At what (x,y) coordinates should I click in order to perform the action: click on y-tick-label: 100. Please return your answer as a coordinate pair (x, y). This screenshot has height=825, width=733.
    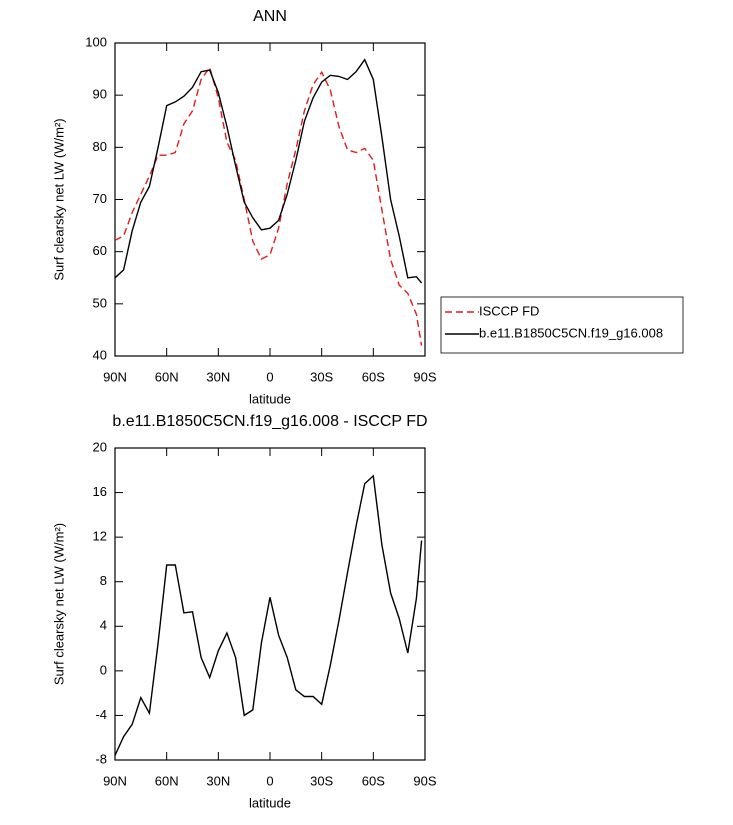
    Looking at the image, I should click on (96, 41).